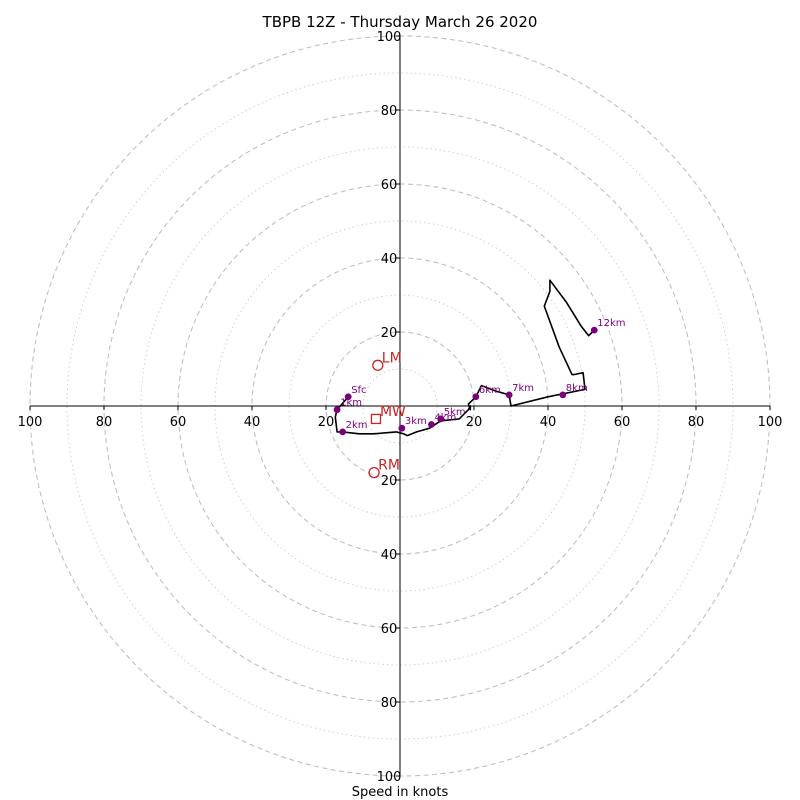 The width and height of the screenshot is (800, 800). What do you see at coordinates (455, 412) in the screenshot?
I see `height-marker-label: 5km` at bounding box center [455, 412].